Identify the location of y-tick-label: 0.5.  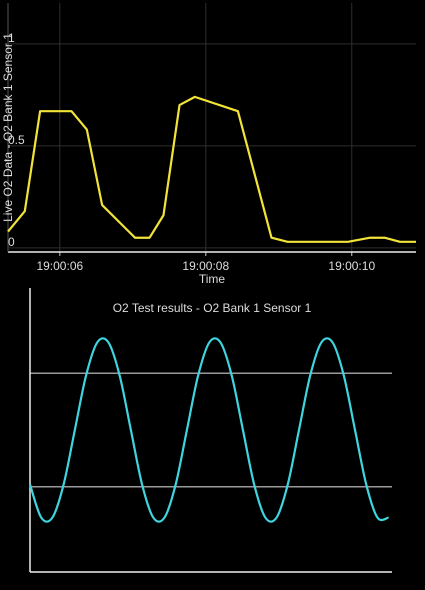
(16, 140).